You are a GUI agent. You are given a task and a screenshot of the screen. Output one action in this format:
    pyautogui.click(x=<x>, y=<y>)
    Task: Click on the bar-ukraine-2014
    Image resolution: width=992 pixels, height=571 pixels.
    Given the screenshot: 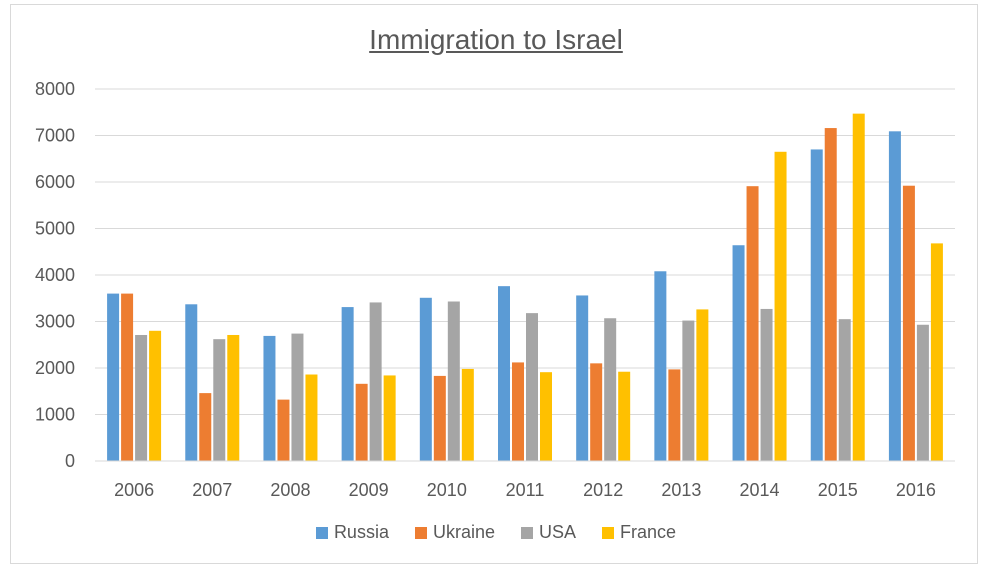 What is the action you would take?
    pyautogui.click(x=752, y=323)
    